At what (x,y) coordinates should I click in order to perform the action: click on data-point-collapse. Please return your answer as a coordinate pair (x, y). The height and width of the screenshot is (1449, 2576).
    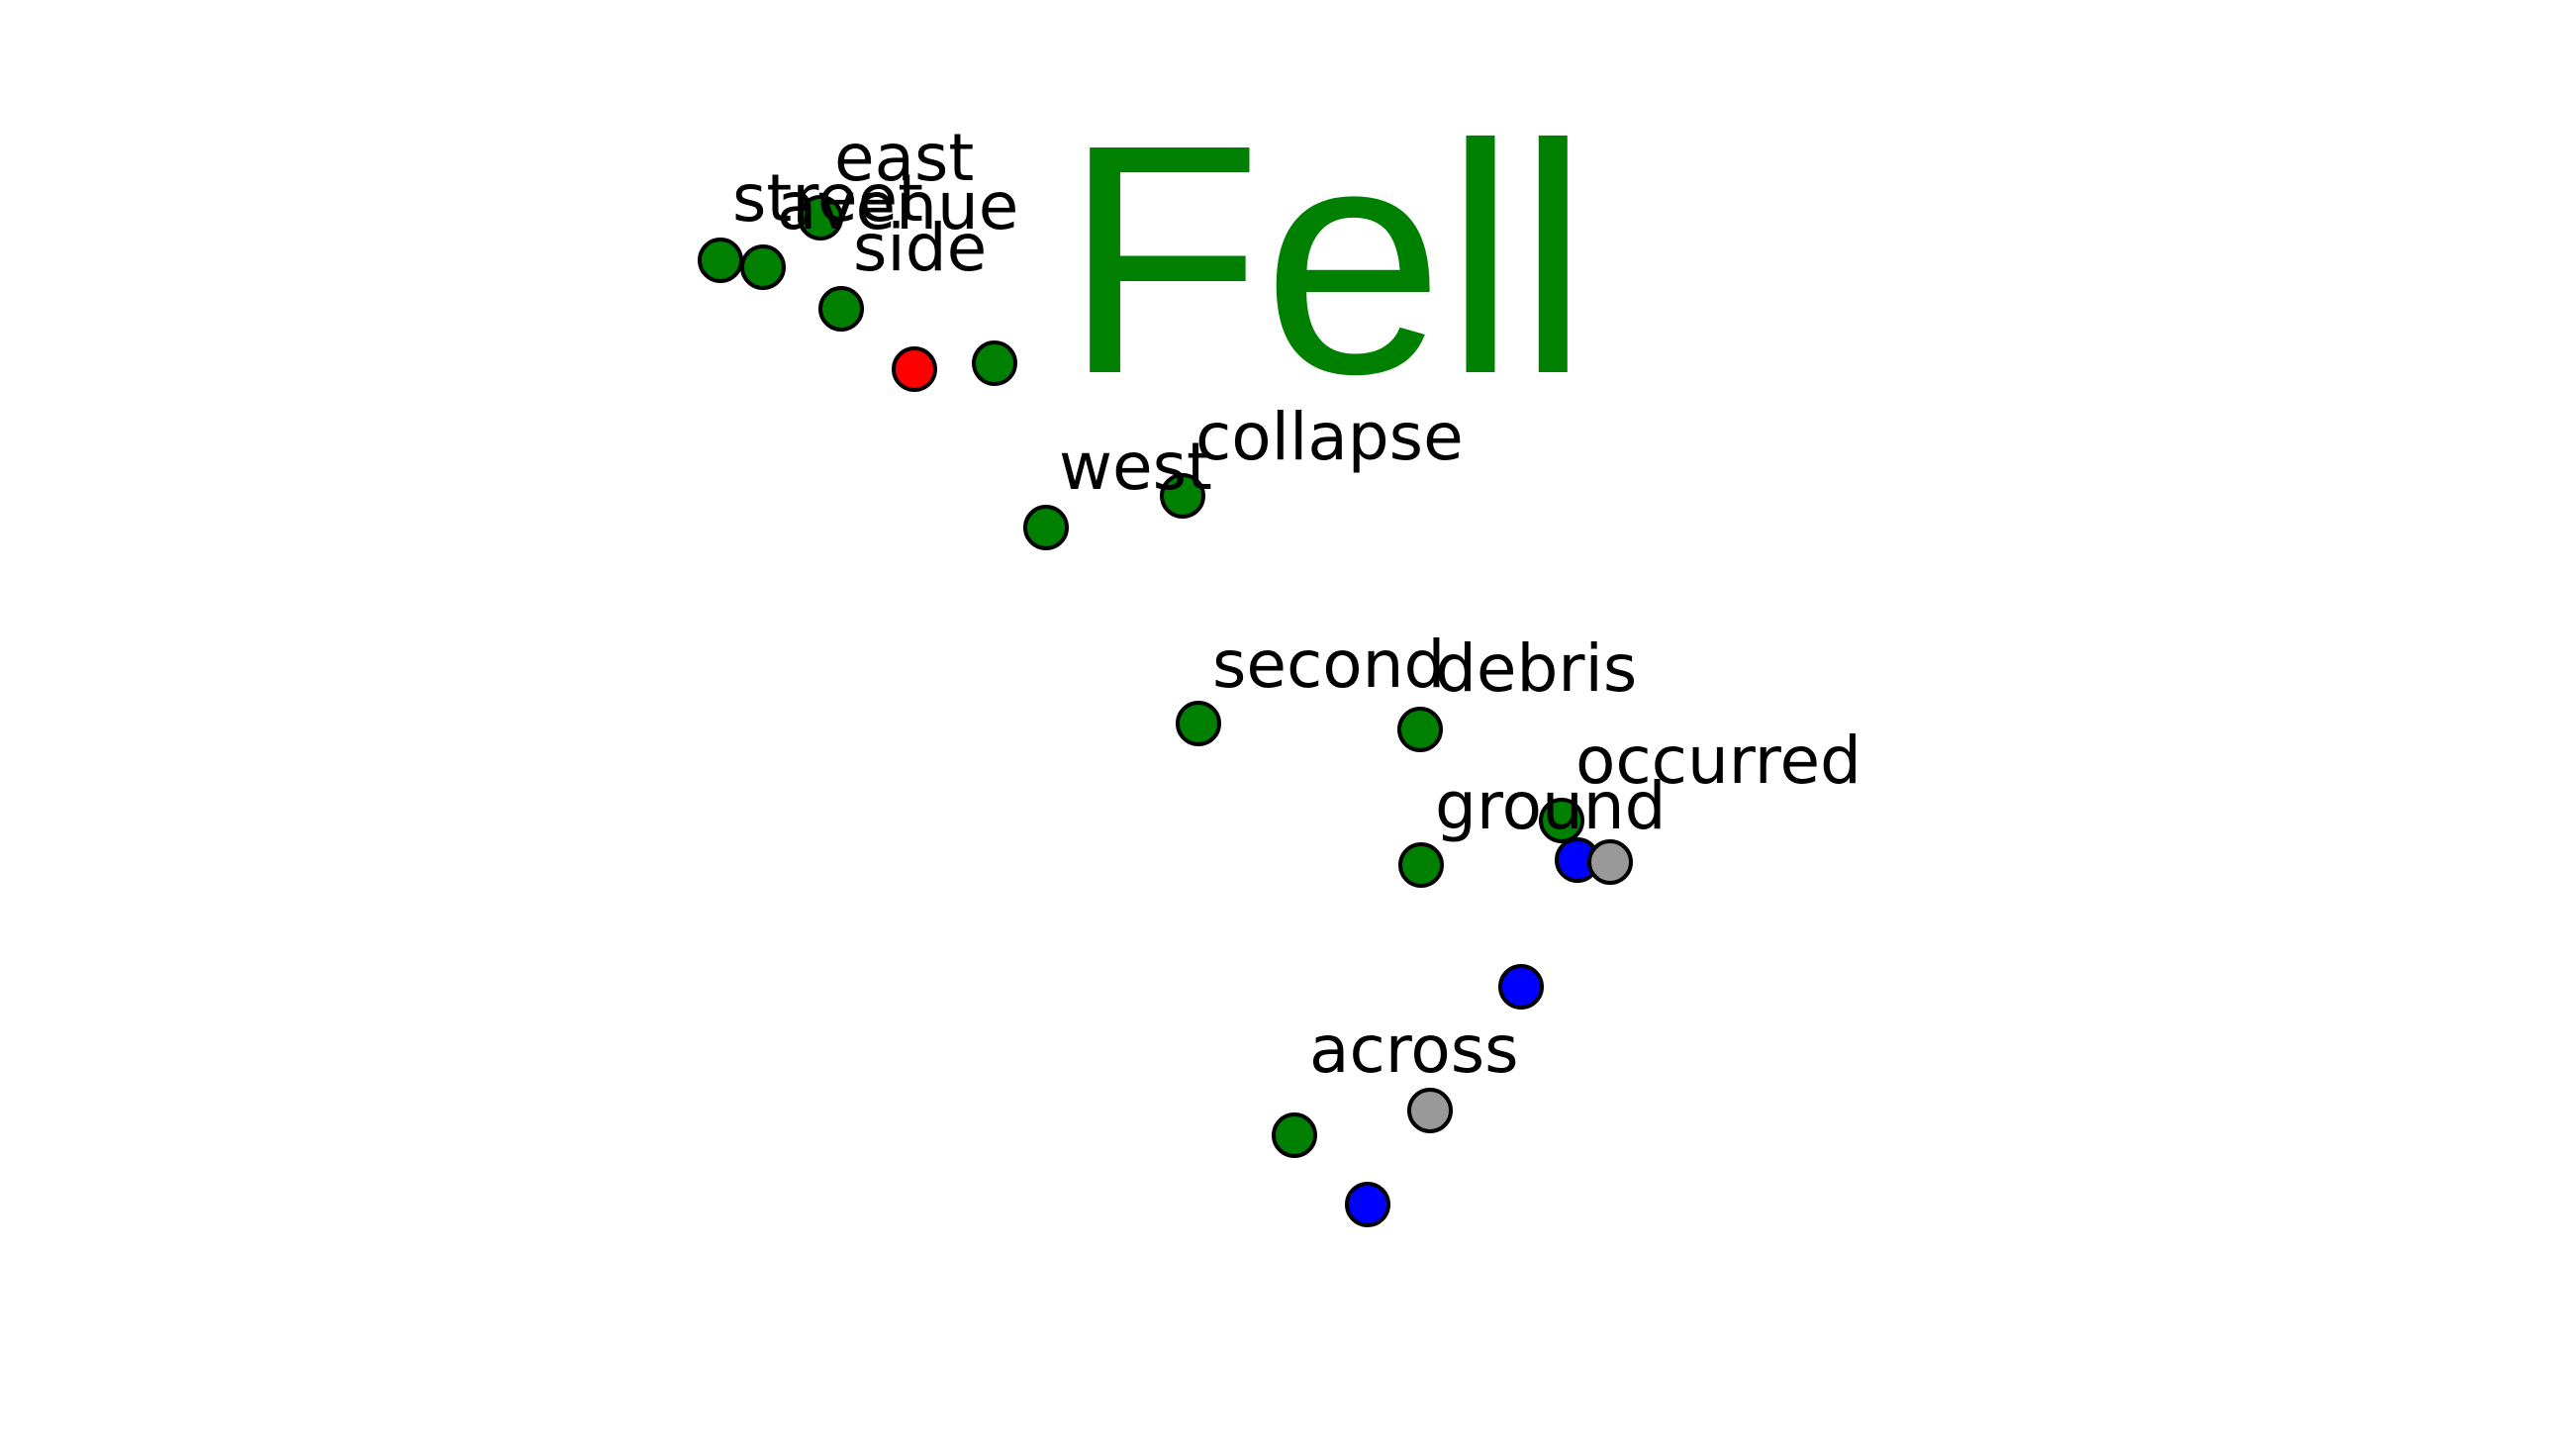
    Looking at the image, I should click on (1182, 496).